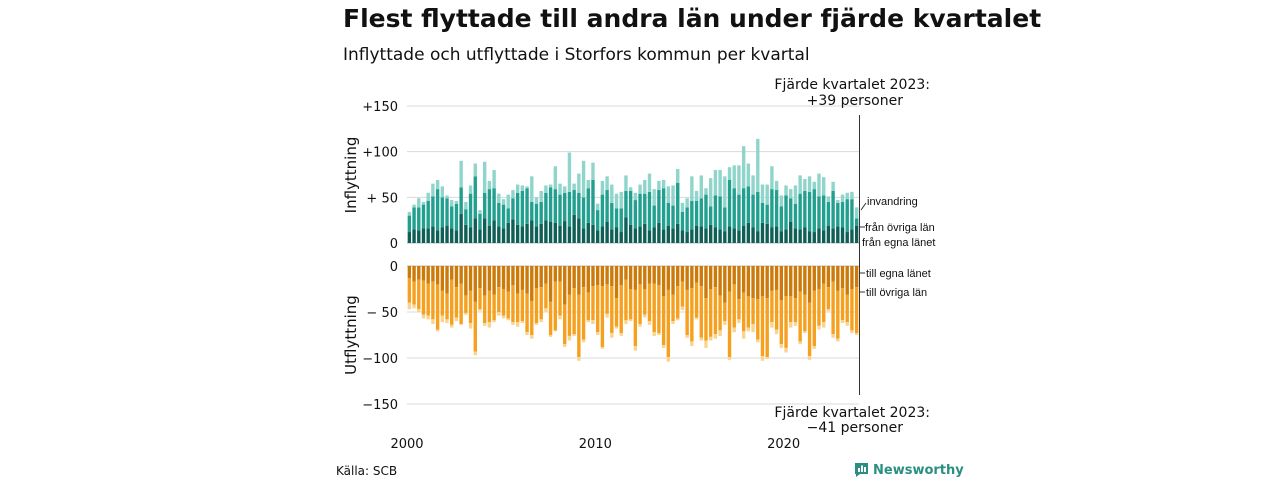 The image size is (1280, 480). I want to click on brand-name: Newsworthy, so click(918, 470).